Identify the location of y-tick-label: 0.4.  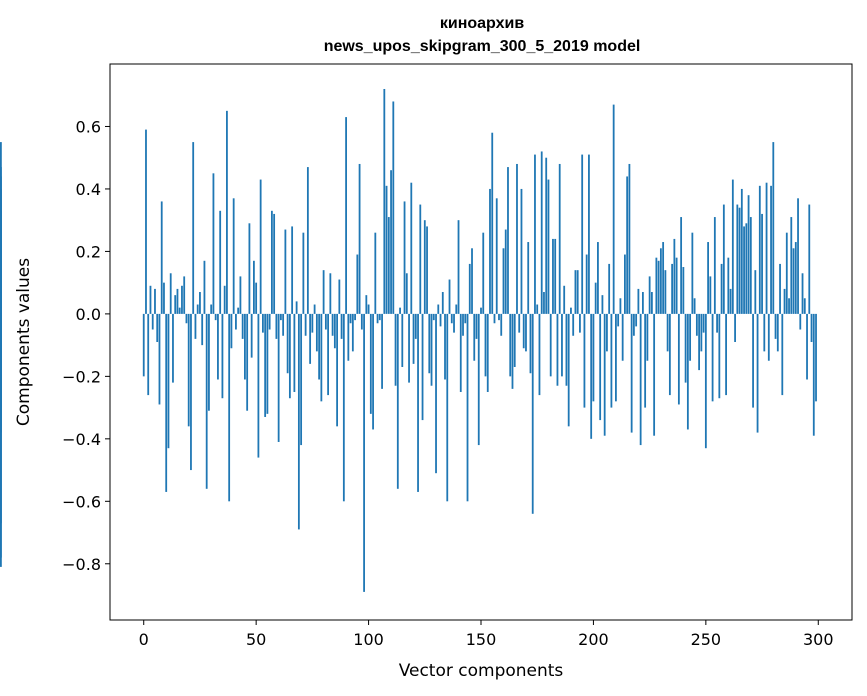
(88, 189).